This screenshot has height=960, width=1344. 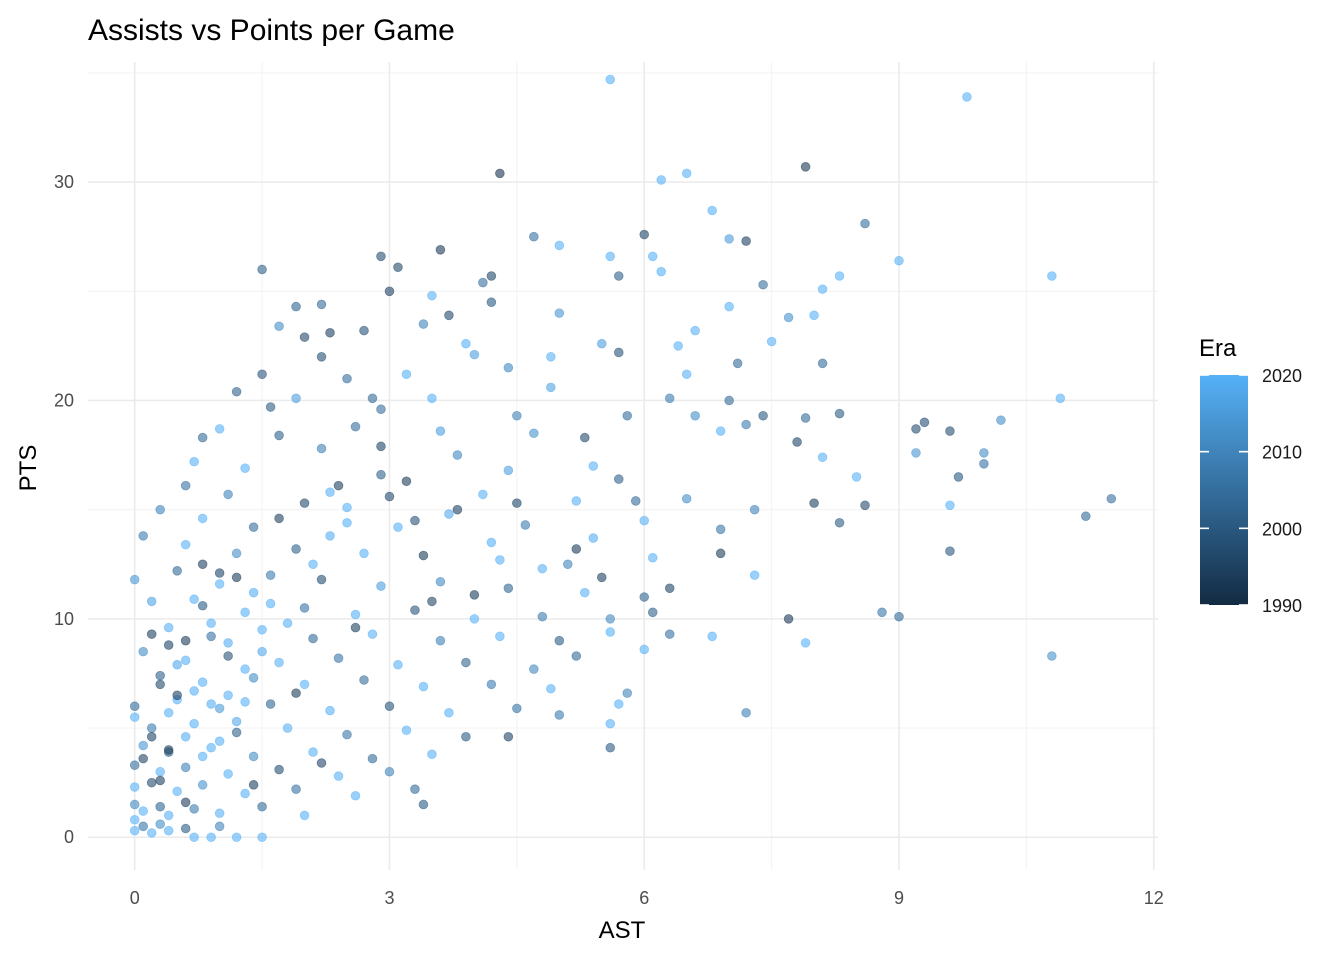 What do you see at coordinates (271, 30) in the screenshot?
I see `chart-title: Assists vs Points per Game` at bounding box center [271, 30].